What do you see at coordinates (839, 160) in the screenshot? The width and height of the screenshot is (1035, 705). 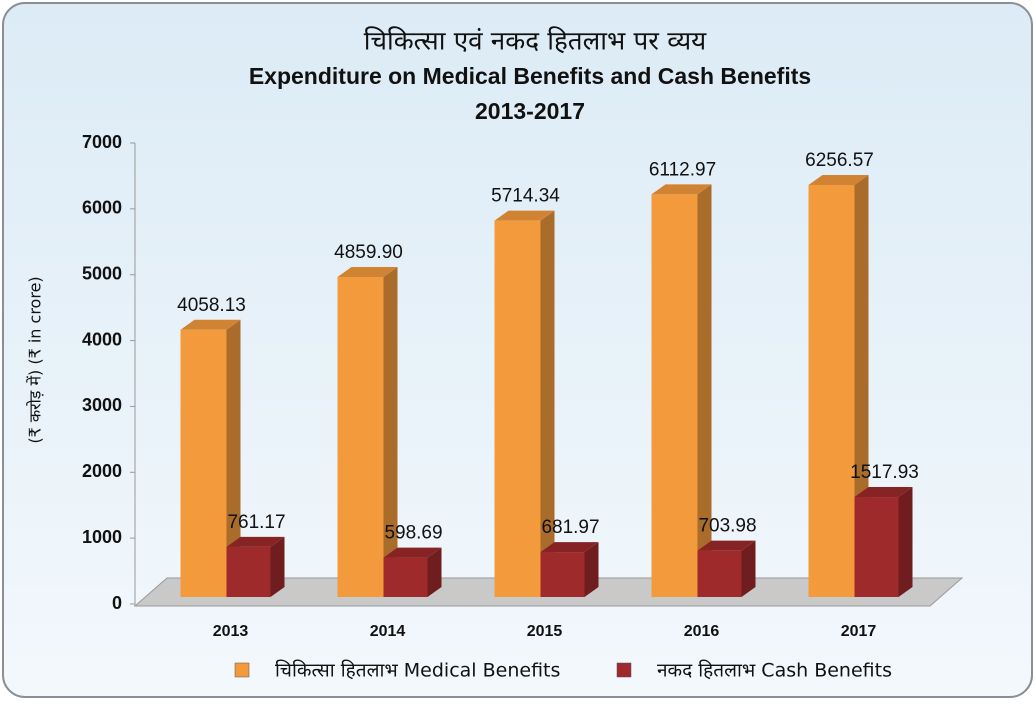 I see `data-label: 6256.57` at bounding box center [839, 160].